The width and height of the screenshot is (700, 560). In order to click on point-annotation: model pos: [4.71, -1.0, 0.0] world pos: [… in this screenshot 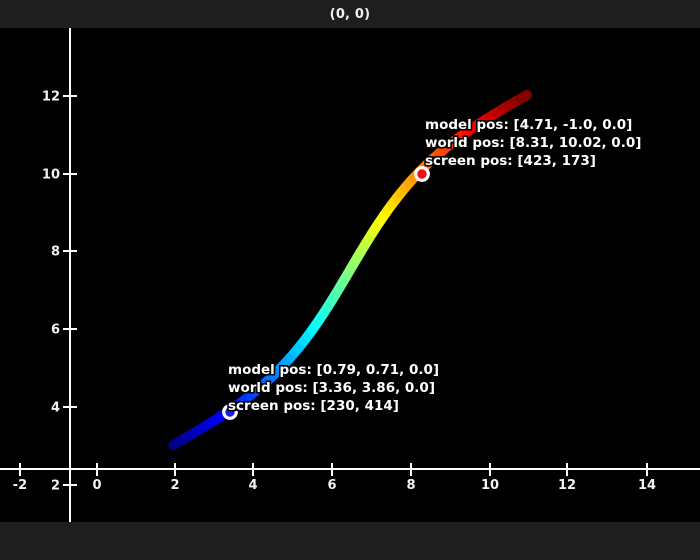, I will do `click(533, 143)`.